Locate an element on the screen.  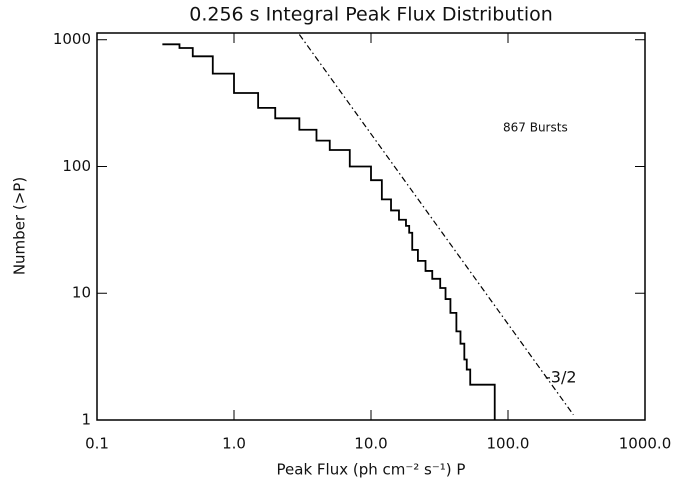
y-tick-label: 10 is located at coordinates (81, 293).